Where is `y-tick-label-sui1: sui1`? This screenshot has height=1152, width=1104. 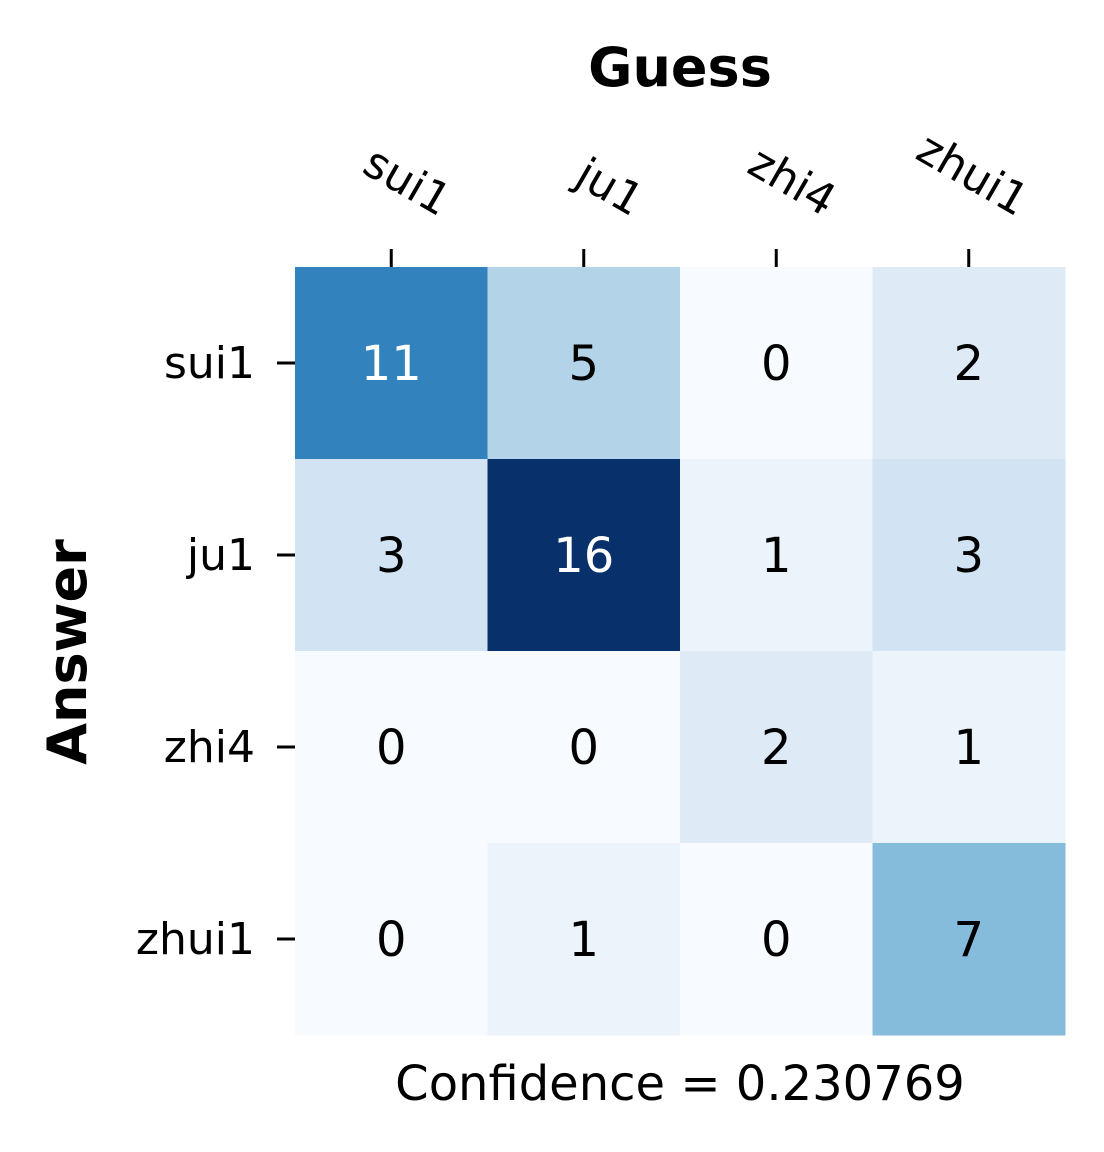 y-tick-label-sui1: sui1 is located at coordinates (209, 363).